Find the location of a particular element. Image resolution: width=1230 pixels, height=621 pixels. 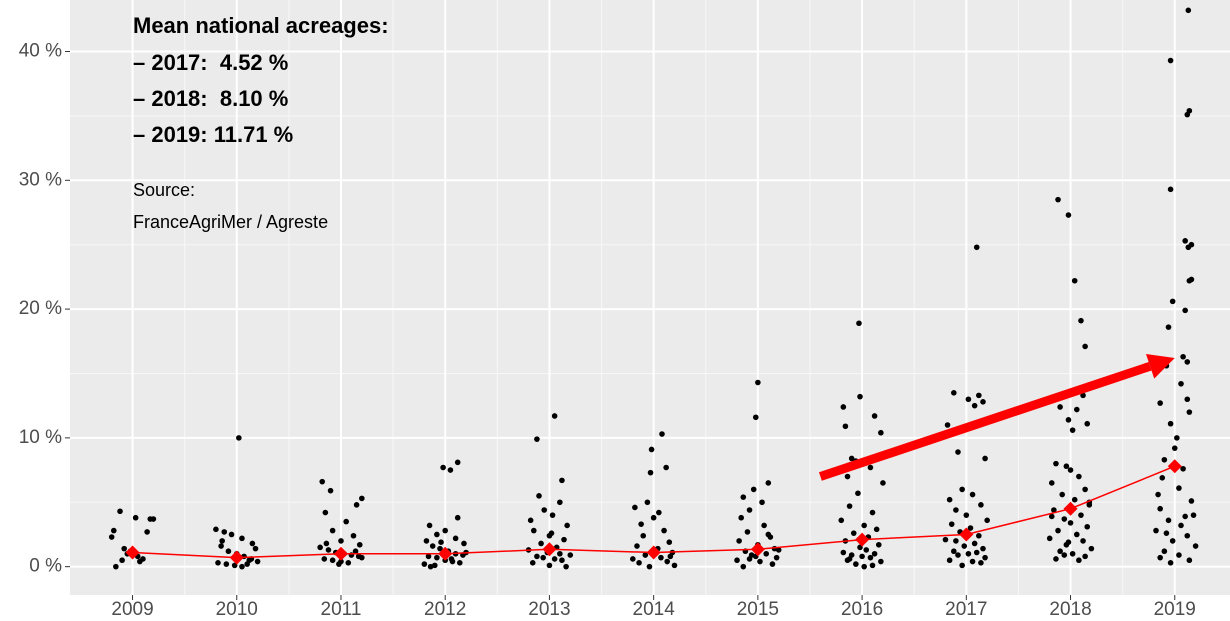

x-tick-label: 2011 is located at coordinates (341, 609).